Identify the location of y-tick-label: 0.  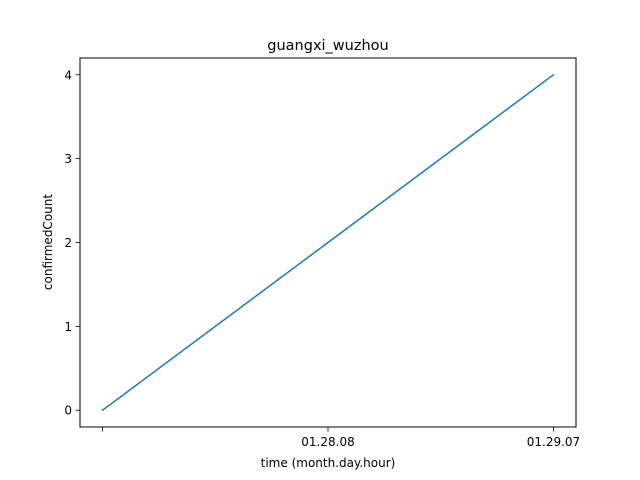
(68, 411).